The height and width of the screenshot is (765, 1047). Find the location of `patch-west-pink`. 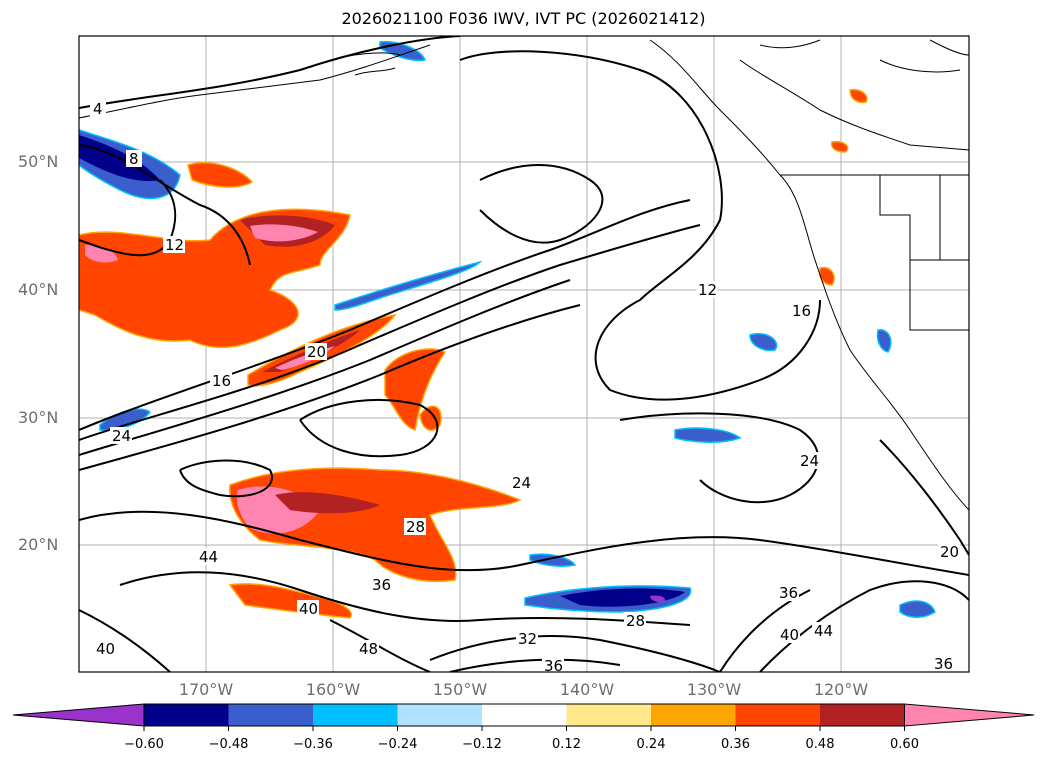

patch-west-pink is located at coordinates (284, 233).